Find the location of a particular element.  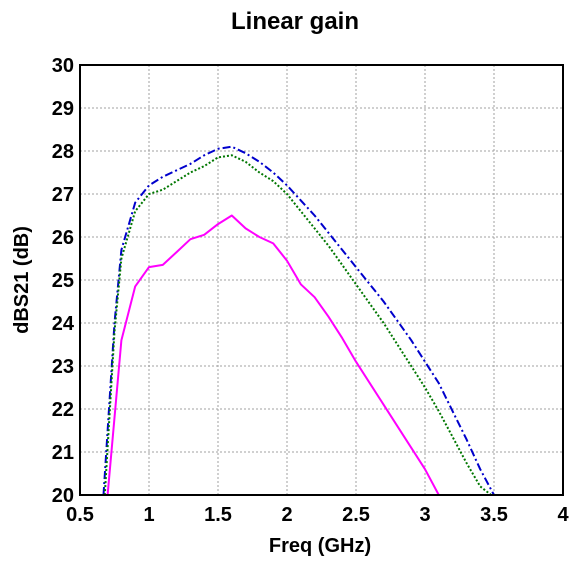

x-tick-label: 0.5 is located at coordinates (80, 515).